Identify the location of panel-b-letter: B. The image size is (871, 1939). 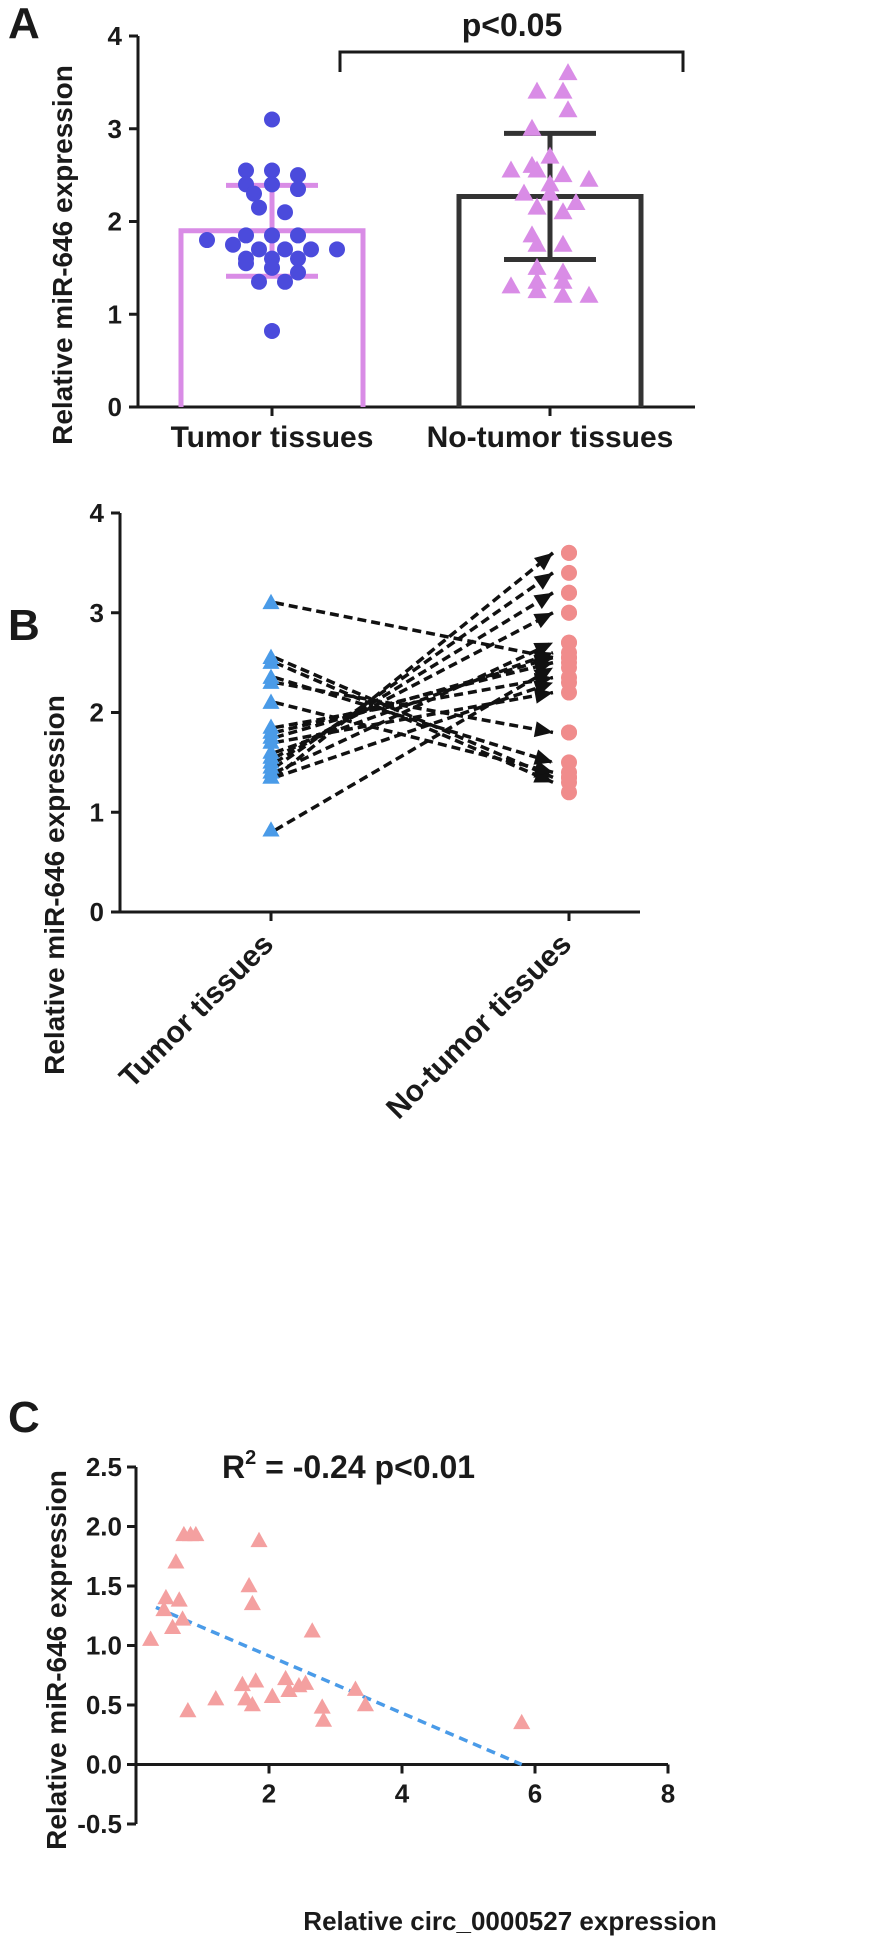
(24, 625).